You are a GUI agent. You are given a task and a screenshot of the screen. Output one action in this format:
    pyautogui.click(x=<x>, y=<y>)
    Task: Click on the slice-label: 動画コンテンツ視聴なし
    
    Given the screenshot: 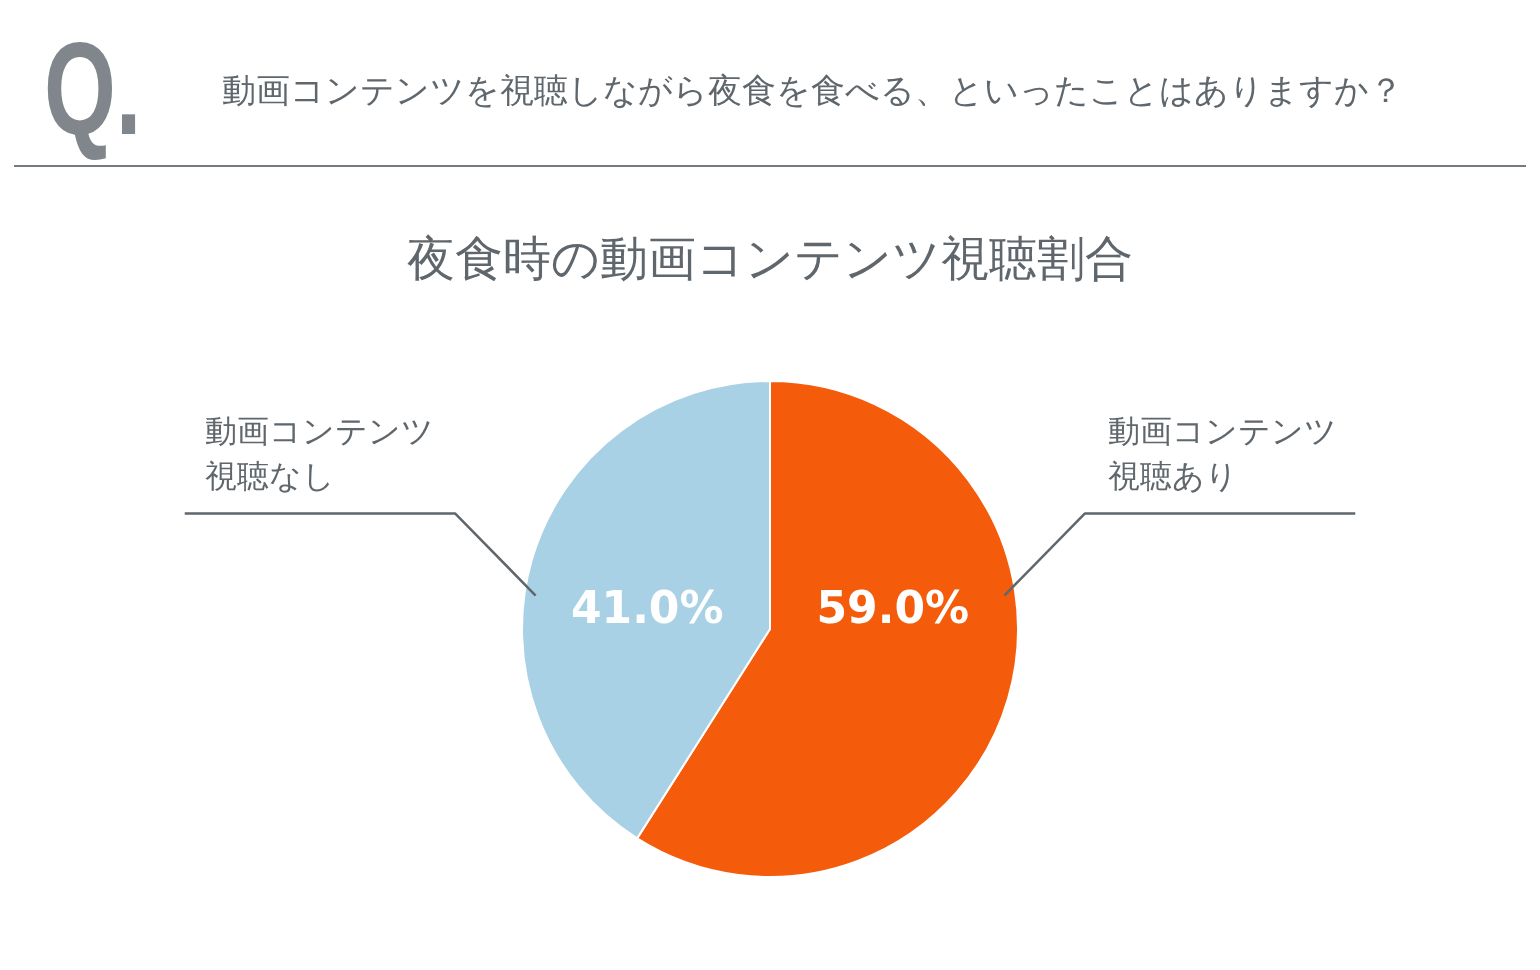 What is the action you would take?
    pyautogui.click(x=319, y=453)
    